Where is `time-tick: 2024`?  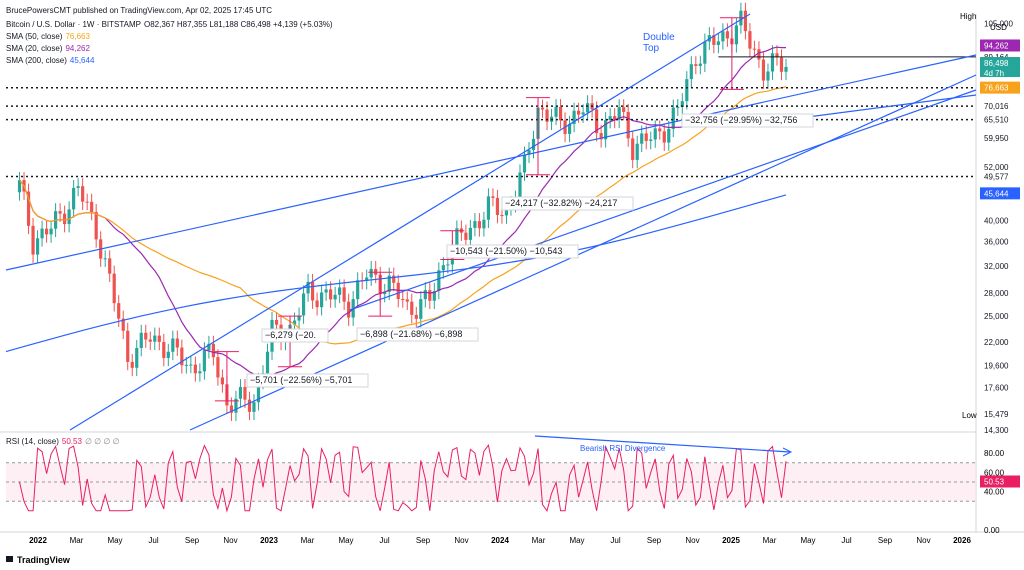 time-tick: 2024 is located at coordinates (500, 540).